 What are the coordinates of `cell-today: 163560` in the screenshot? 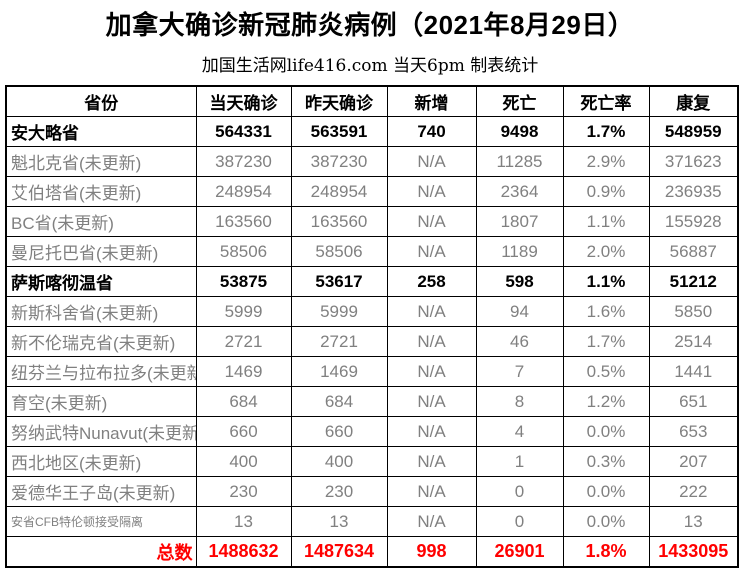 It's located at (243, 221).